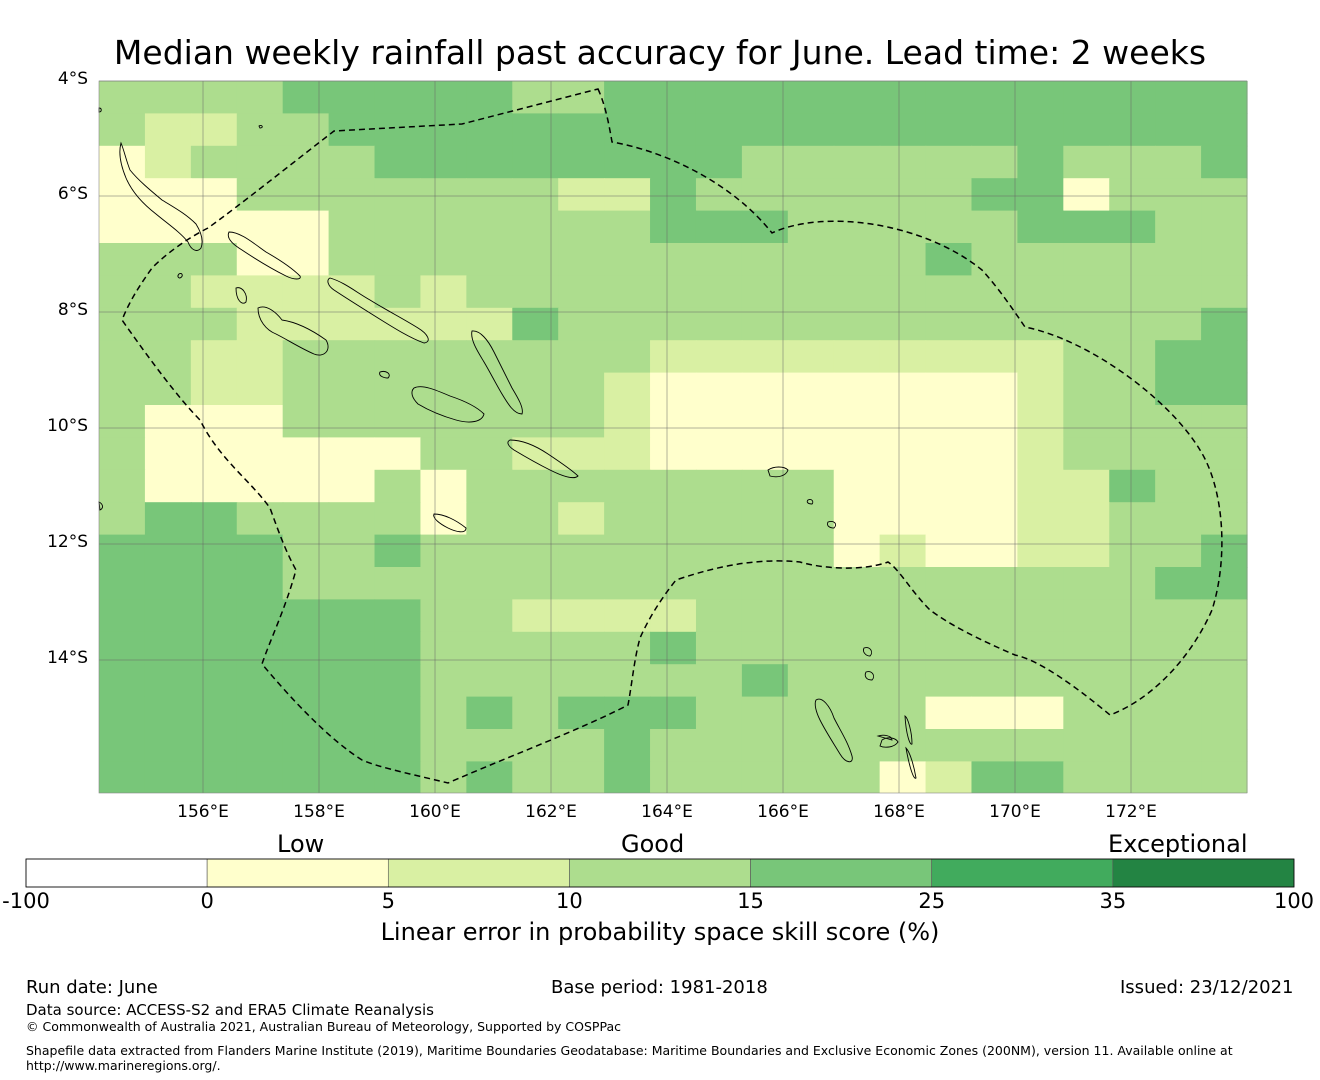 This screenshot has height=1080, width=1320. Describe the element at coordinates (932, 901) in the screenshot. I see `colorbar-tick-label: 25` at that location.